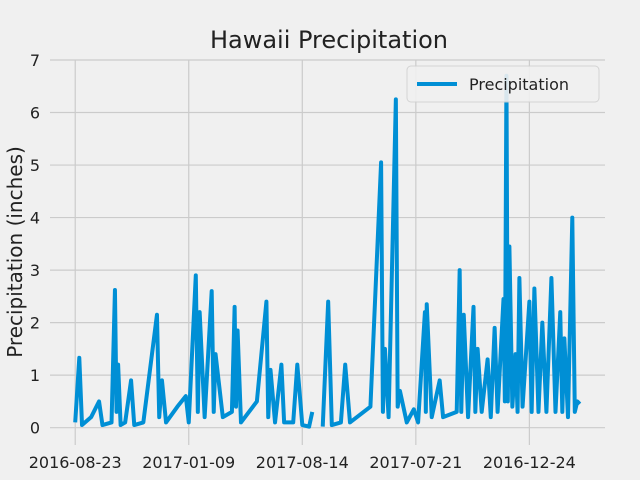 Image resolution: width=640 pixels, height=480 pixels. Describe the element at coordinates (188, 462) in the screenshot. I see `x-tick-label: 2017-01-09` at that location.